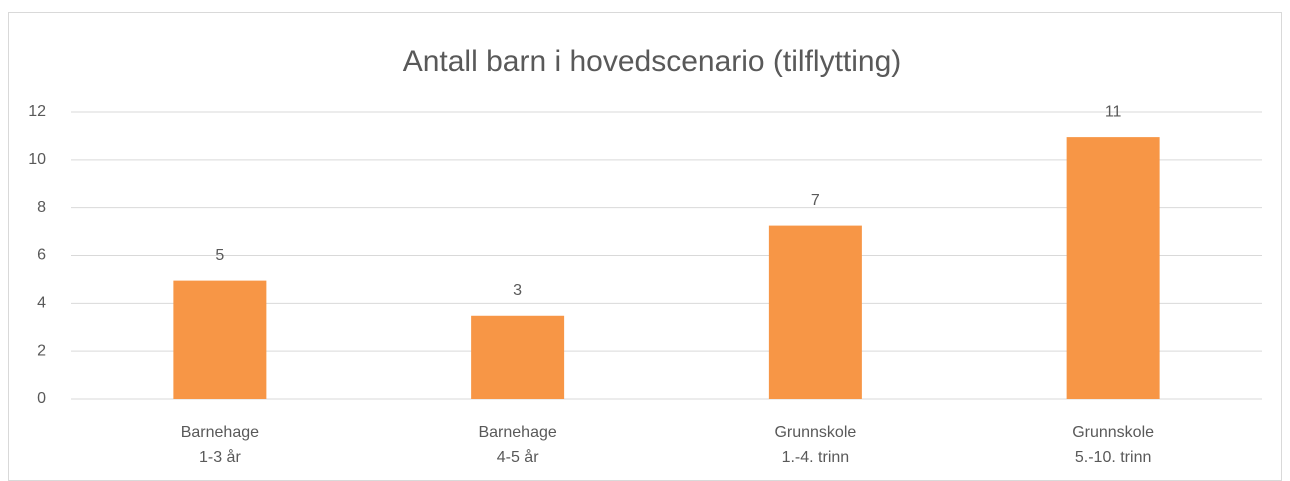 The image size is (1290, 481). What do you see at coordinates (41, 207) in the screenshot?
I see `y-tick-label: 8` at bounding box center [41, 207].